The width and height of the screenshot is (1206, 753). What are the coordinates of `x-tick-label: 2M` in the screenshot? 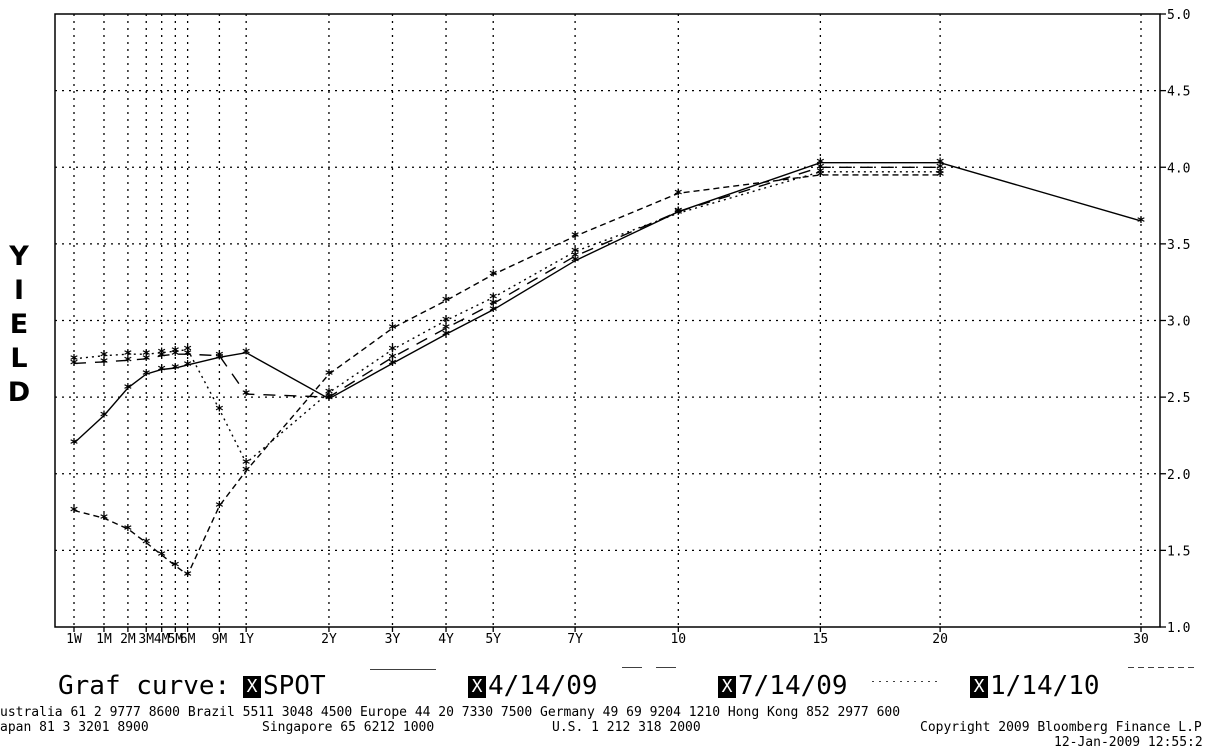 It's located at (128, 639).